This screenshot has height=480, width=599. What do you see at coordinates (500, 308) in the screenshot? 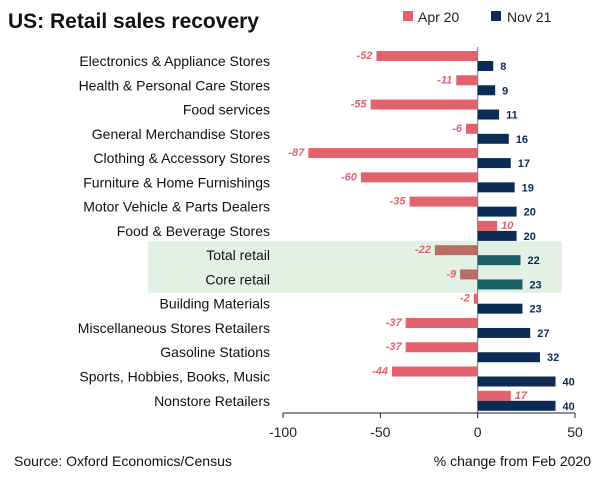
I see `bar-nov-21-building-materials` at bounding box center [500, 308].